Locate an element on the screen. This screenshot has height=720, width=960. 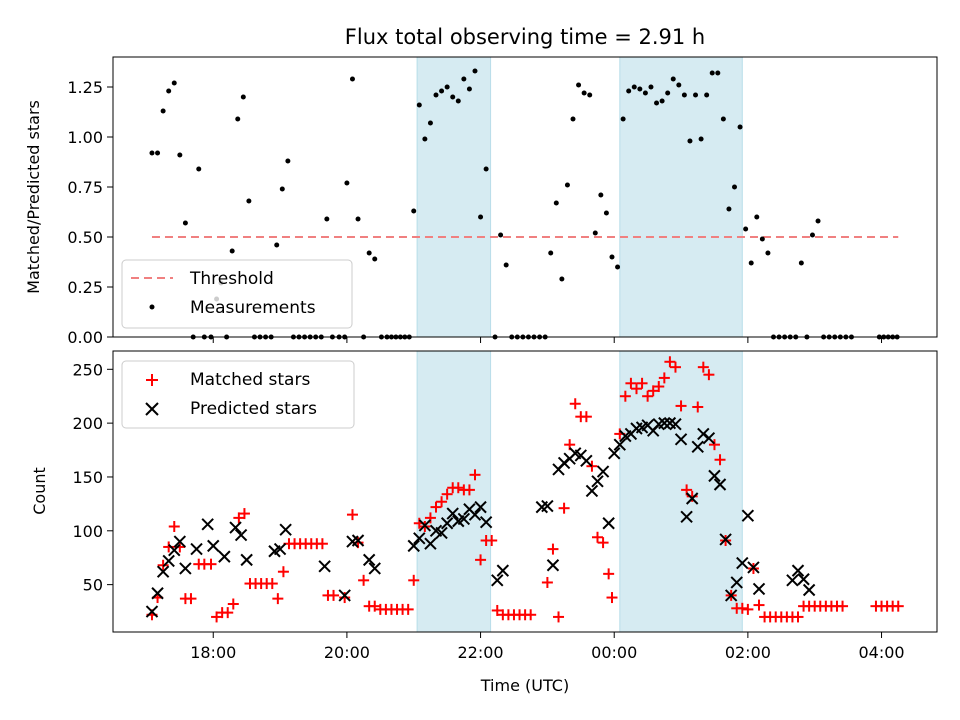
bottom-y-tick-label: 200 is located at coordinates (87, 423).